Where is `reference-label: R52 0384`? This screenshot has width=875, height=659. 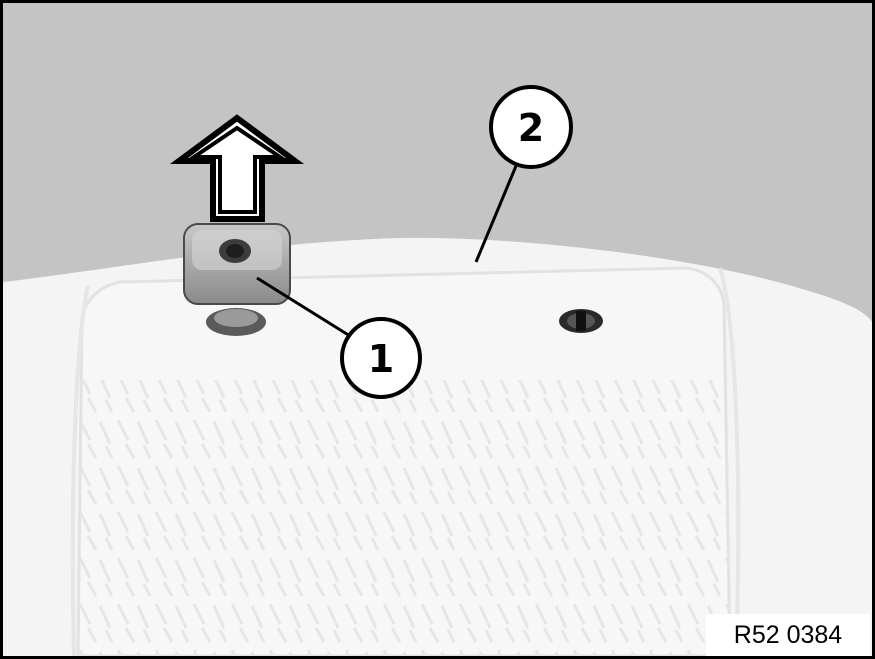
reference-label: R52 0384 is located at coordinates (788, 635).